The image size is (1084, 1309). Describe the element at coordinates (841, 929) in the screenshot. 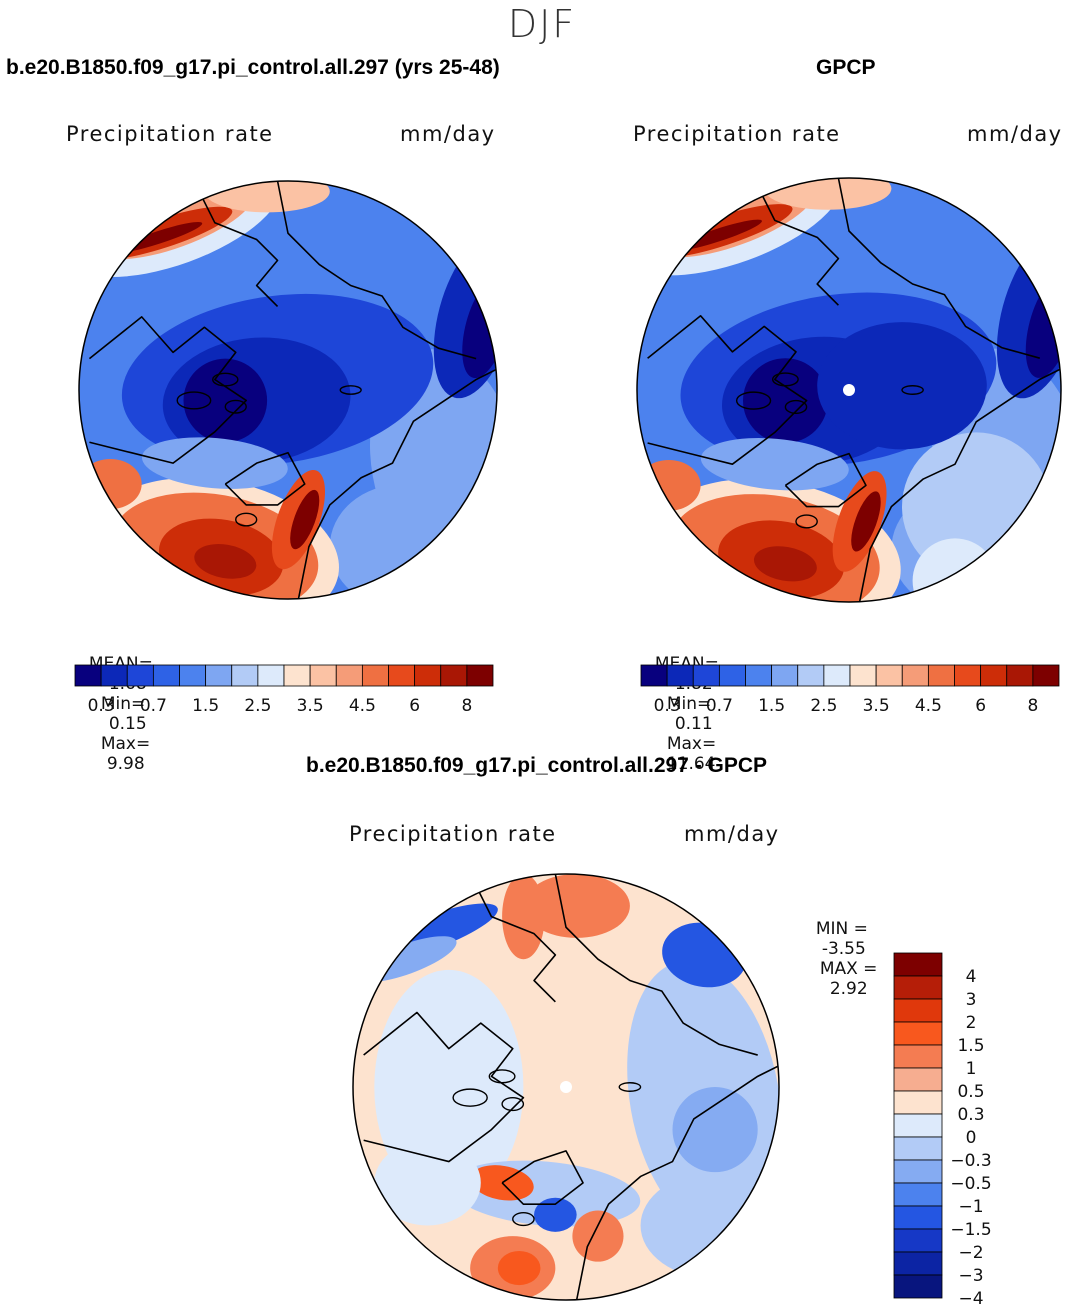

I see `diff-min-label: MIN =` at that location.